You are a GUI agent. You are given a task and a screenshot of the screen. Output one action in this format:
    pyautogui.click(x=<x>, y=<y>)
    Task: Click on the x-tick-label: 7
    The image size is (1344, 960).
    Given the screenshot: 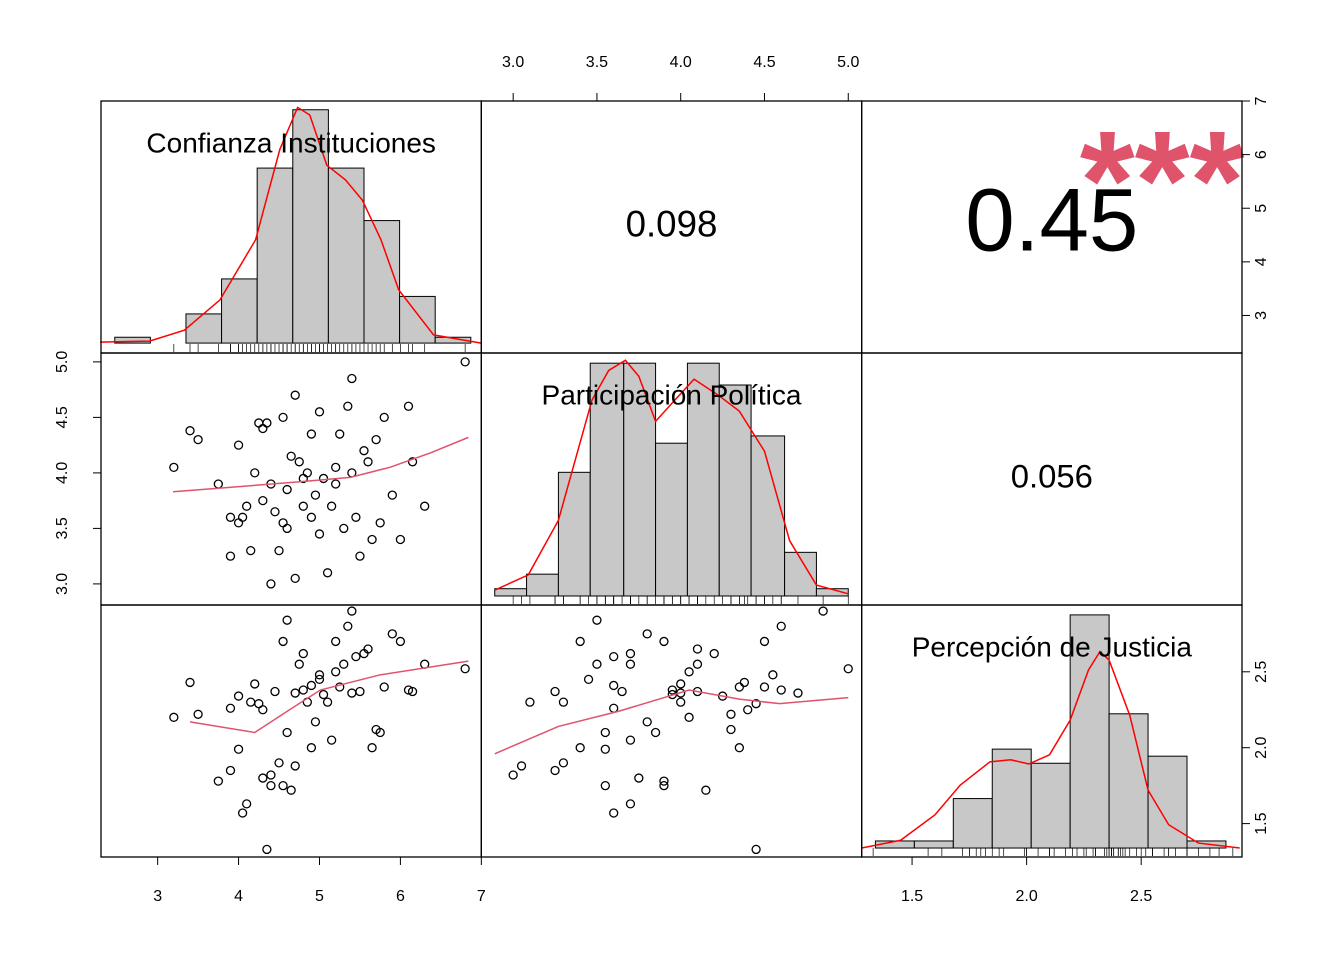 What is the action you would take?
    pyautogui.click(x=481, y=896)
    